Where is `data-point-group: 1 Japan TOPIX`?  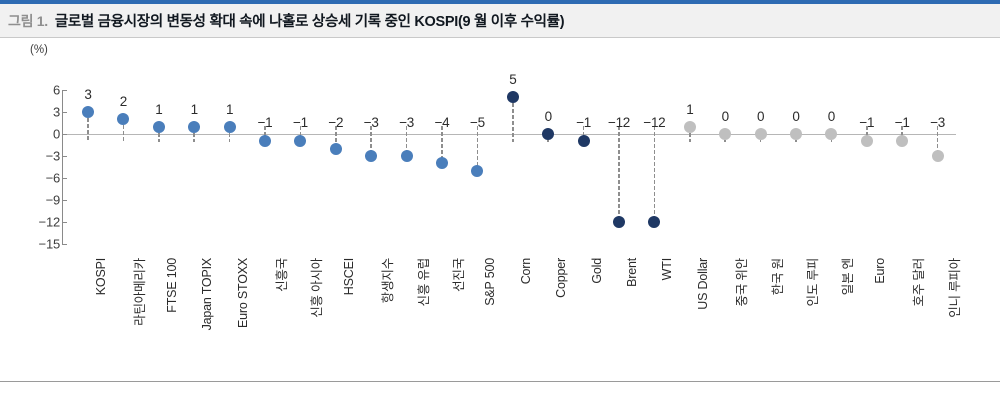
data-point-group: 1 Japan TOPIX is located at coordinates (196, 209).